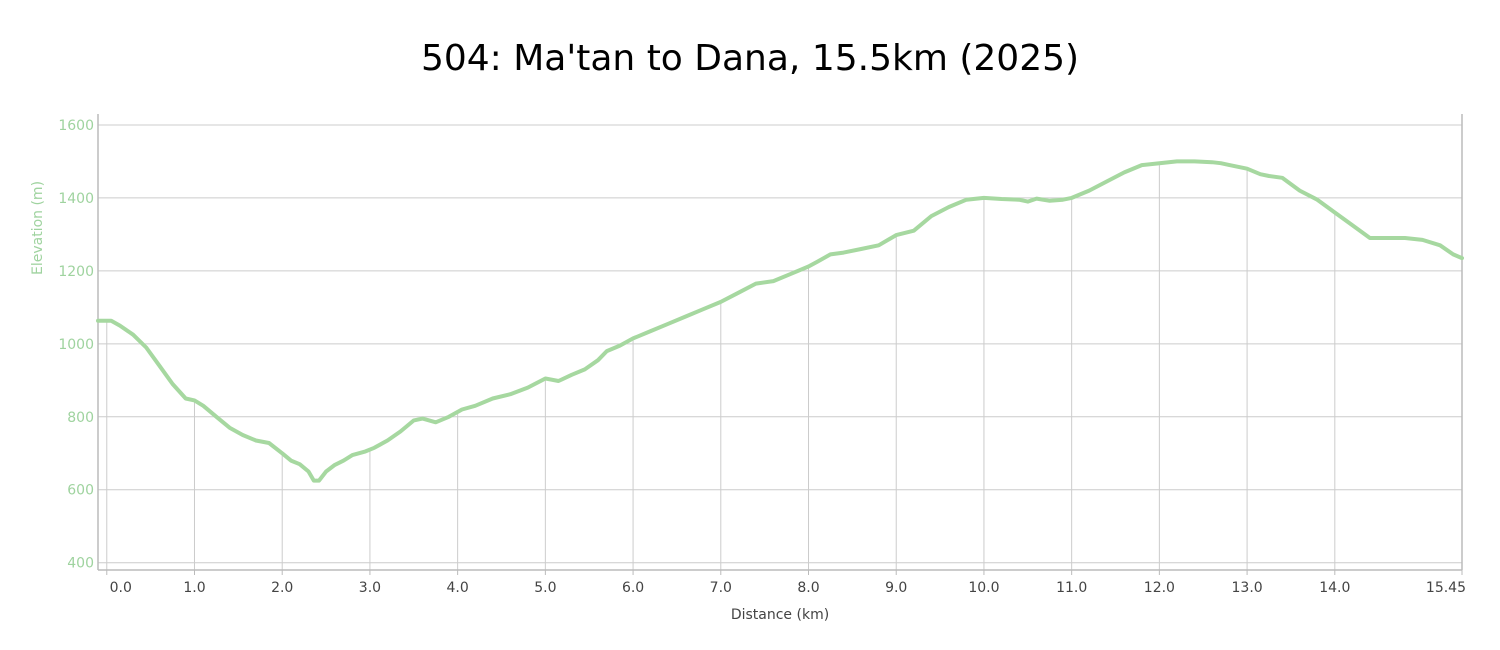 This screenshot has width=1500, height=650. What do you see at coordinates (80, 418) in the screenshot?
I see `y-tick-label: 800` at bounding box center [80, 418].